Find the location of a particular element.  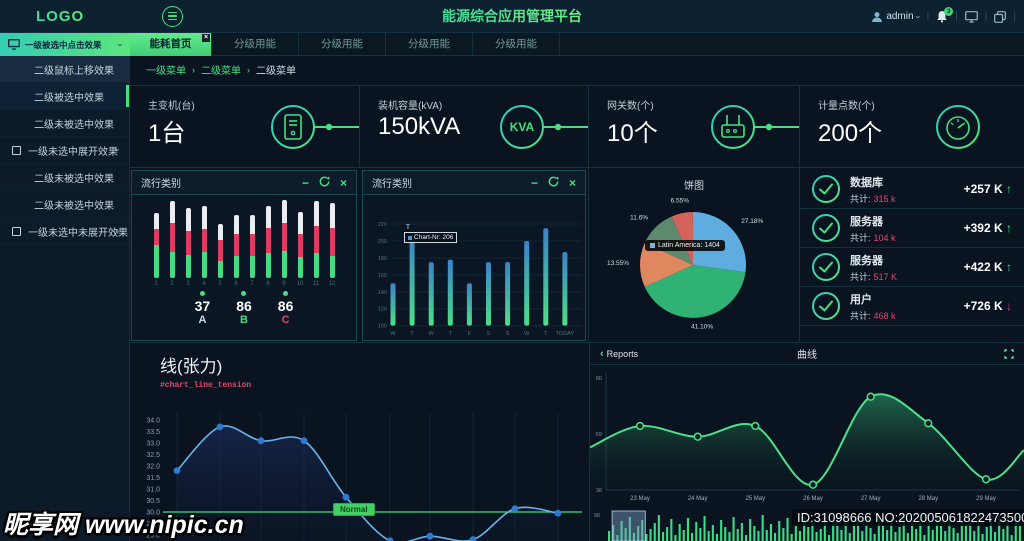

back-button: ‹ Reports is located at coordinates (619, 354).